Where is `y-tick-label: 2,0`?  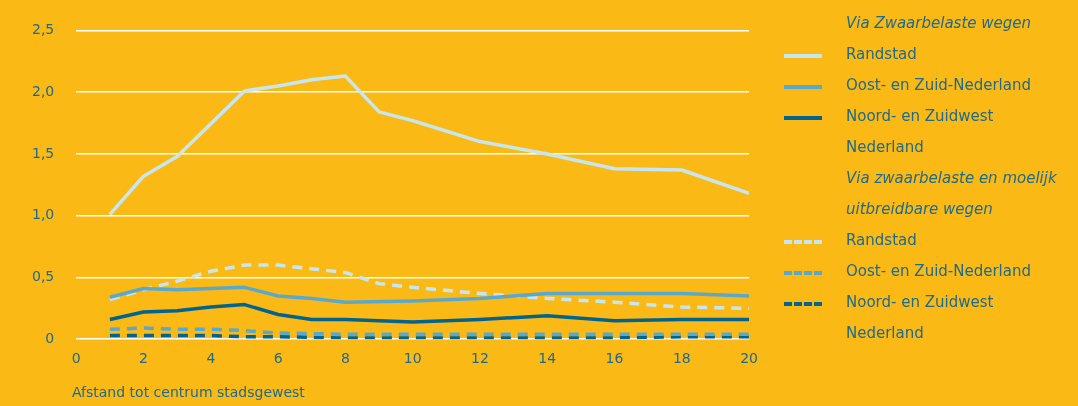
y-tick-label: 2,0 is located at coordinates (43, 90).